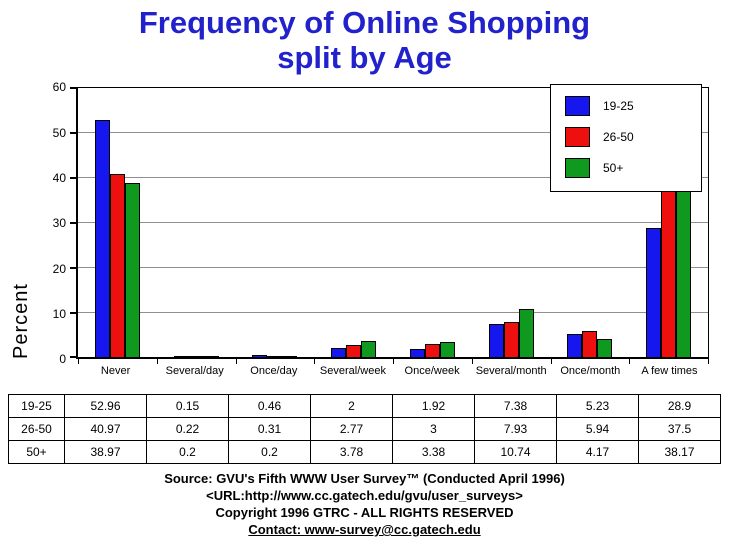 The width and height of the screenshot is (729, 553). I want to click on table-cell: 40.97, so click(105, 429).